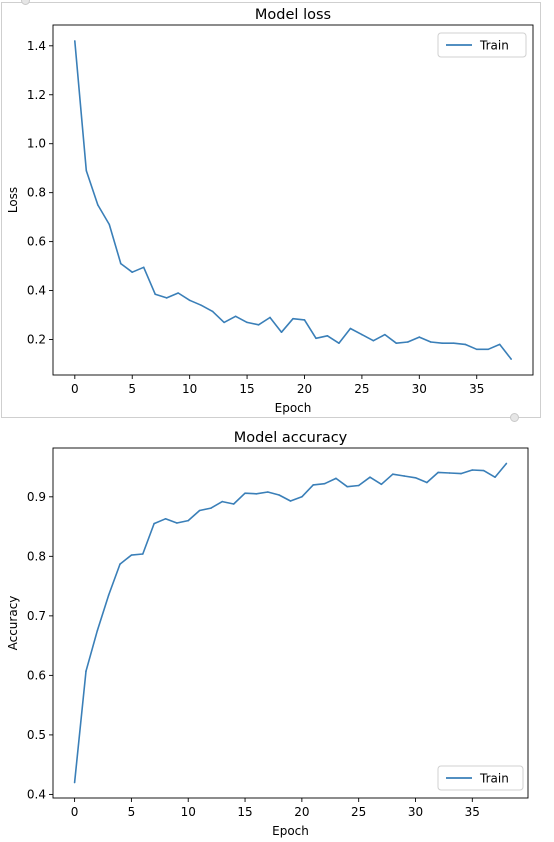  What do you see at coordinates (291, 438) in the screenshot?
I see `chart-title: Model accuracy` at bounding box center [291, 438].